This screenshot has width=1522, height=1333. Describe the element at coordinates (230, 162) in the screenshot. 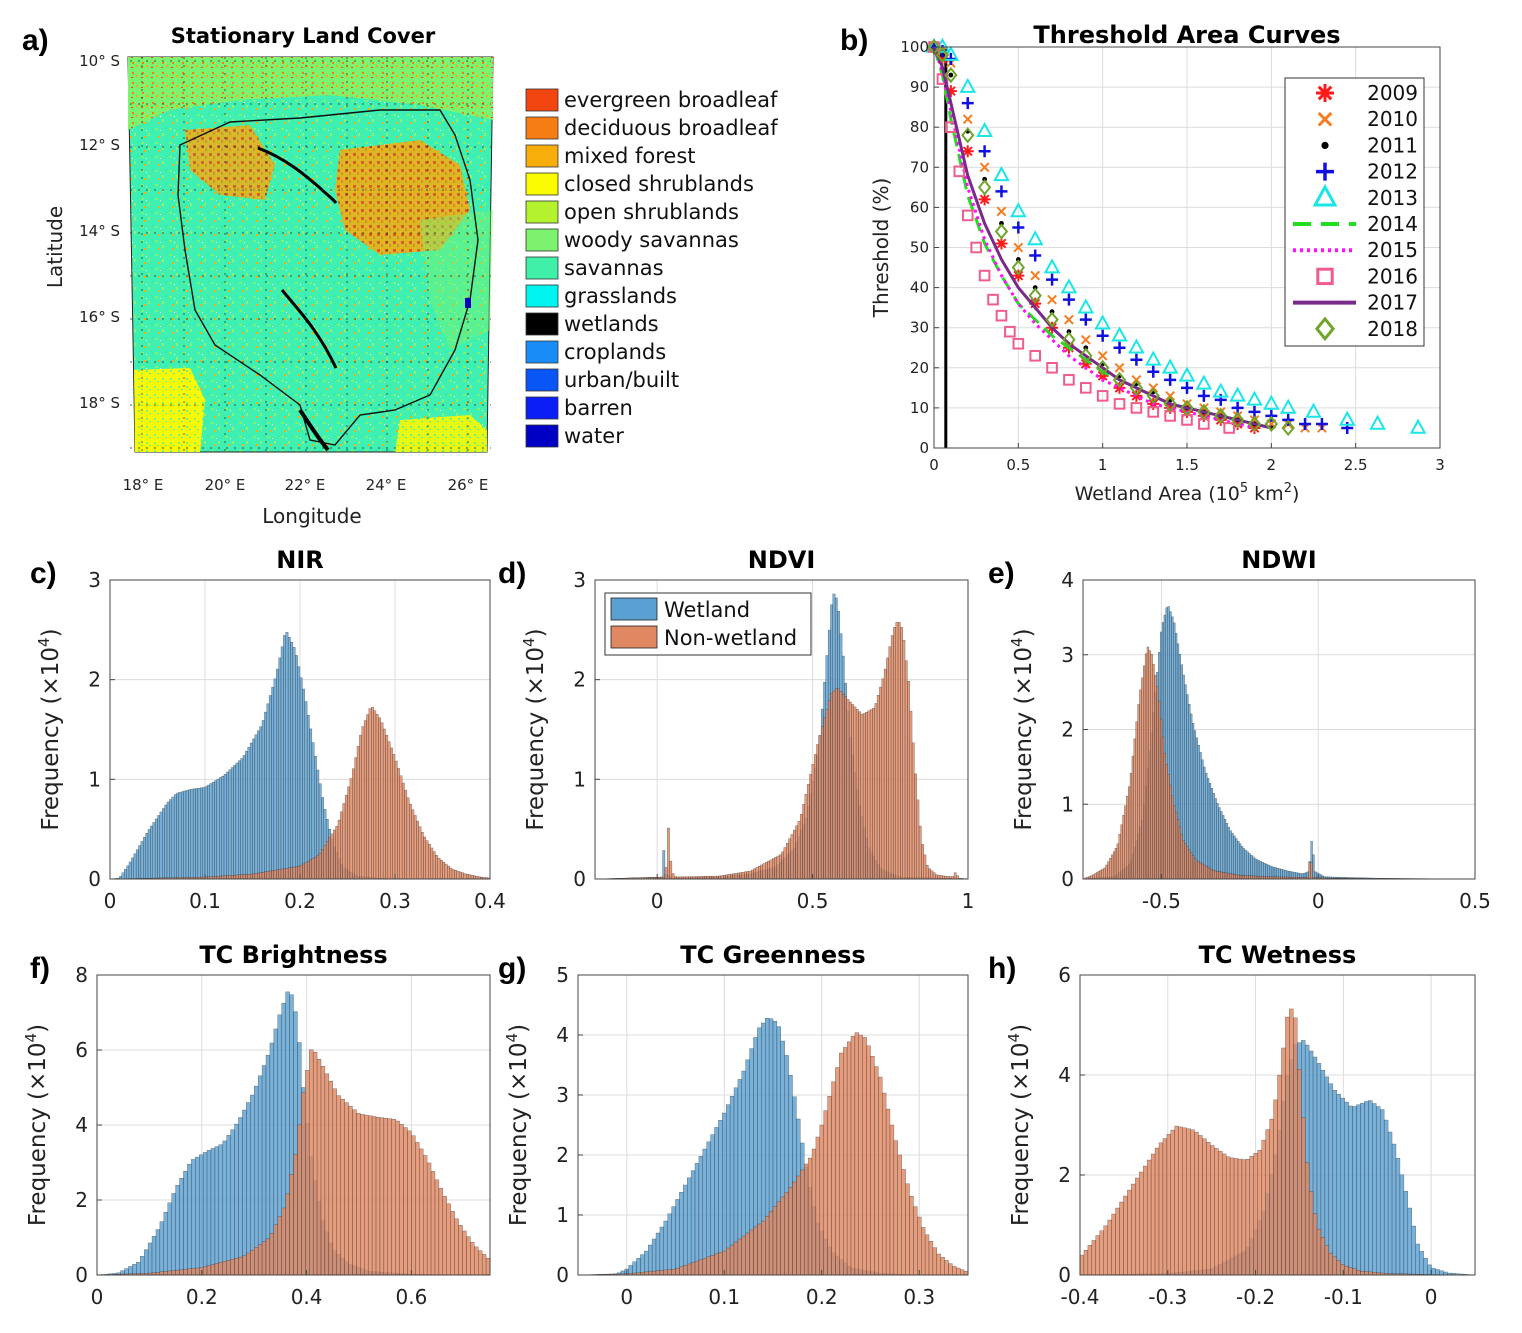

I see `map-forest-west` at that location.